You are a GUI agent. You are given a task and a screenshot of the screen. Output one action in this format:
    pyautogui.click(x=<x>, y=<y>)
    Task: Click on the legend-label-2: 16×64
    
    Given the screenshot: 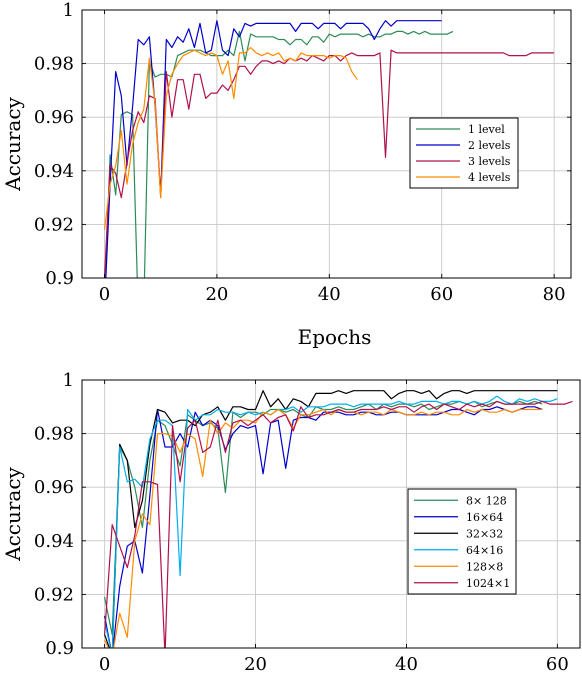 What is the action you would take?
    pyautogui.click(x=484, y=517)
    